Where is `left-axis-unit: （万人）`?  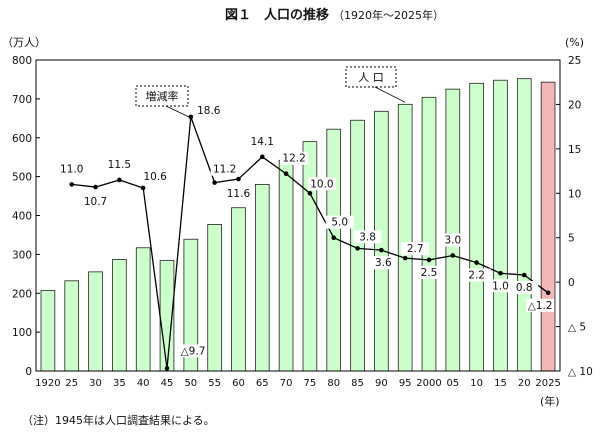
left-axis-unit: （万人） is located at coordinates (24, 42).